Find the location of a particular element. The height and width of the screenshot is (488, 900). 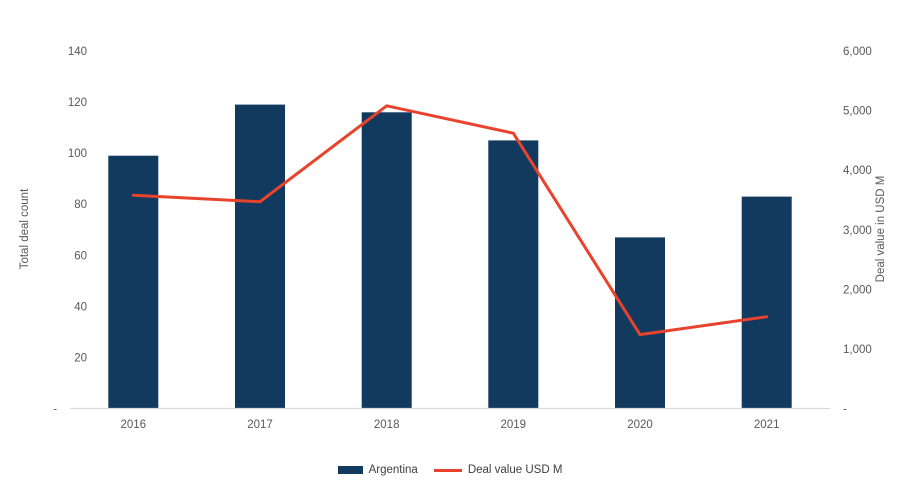

x-tick-label-2021: 2021 is located at coordinates (767, 425).